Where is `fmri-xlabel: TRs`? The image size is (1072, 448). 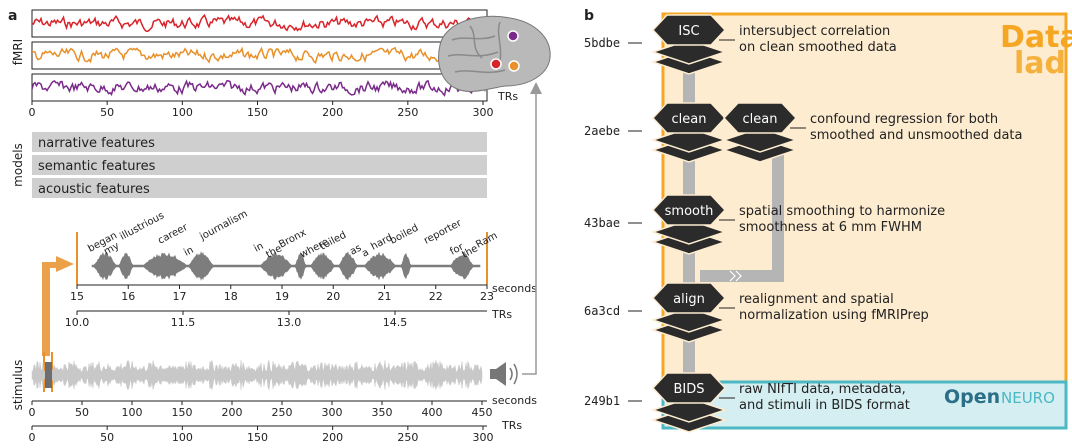
fmri-xlabel: TRs is located at coordinates (507, 96).